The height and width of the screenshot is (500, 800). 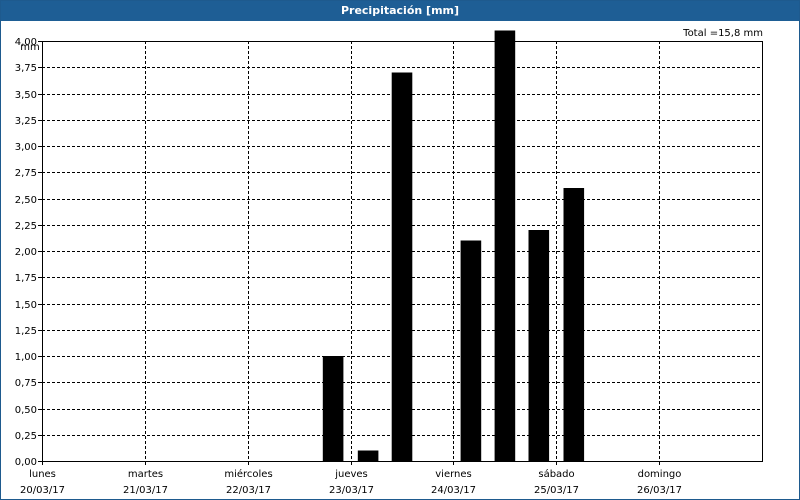 What do you see at coordinates (26, 121) in the screenshot?
I see `y-tick-label: 3,25` at bounding box center [26, 121].